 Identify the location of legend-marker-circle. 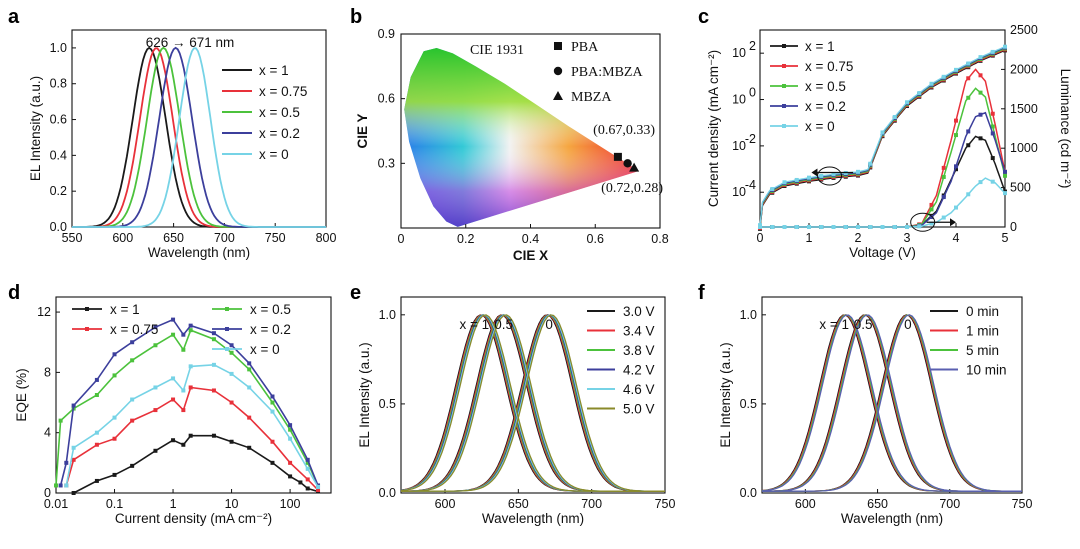
(558, 71).